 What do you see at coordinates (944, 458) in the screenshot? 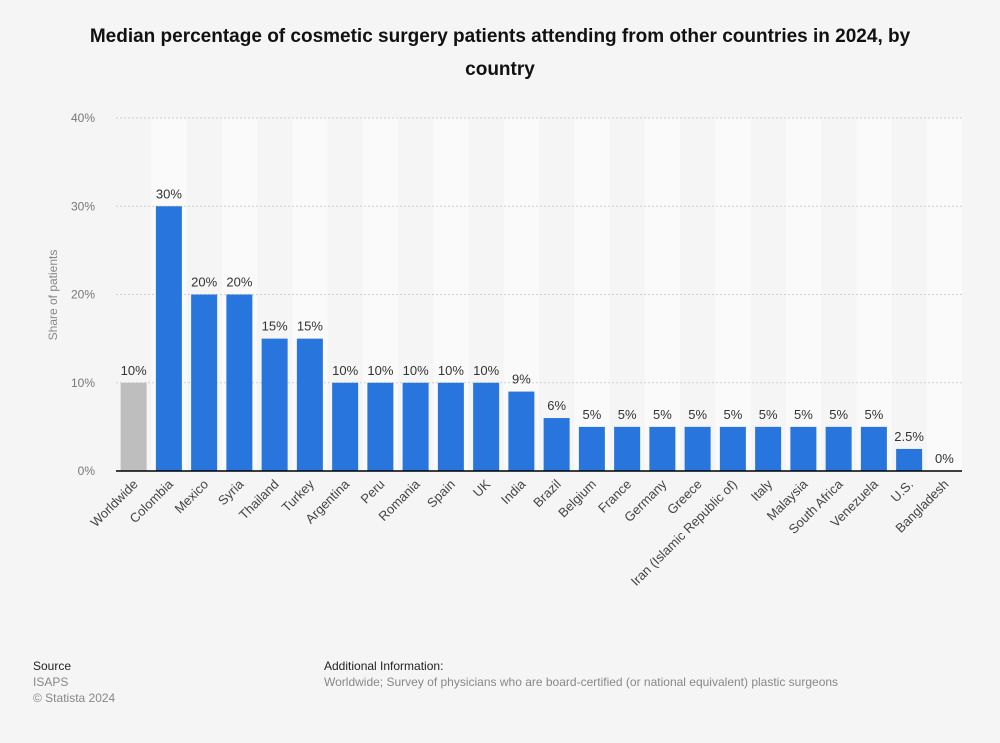
I see `data-label: 0%` at bounding box center [944, 458].